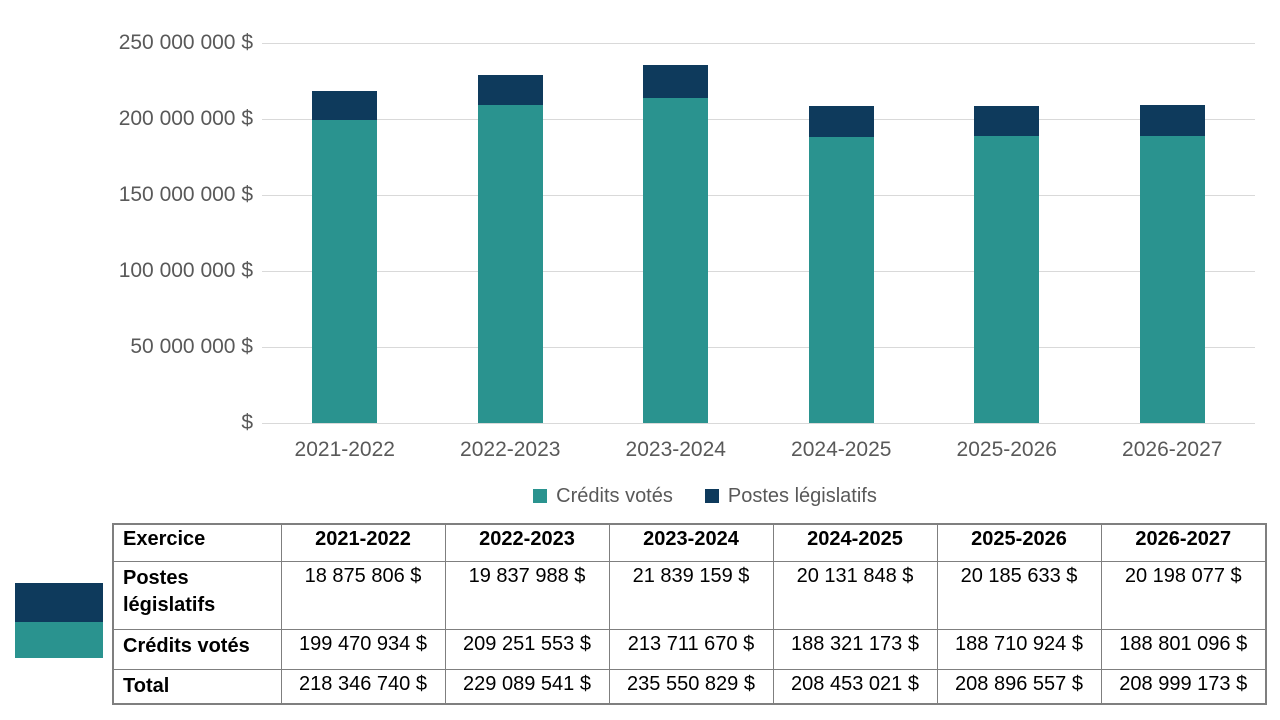 The height and width of the screenshot is (720, 1280). What do you see at coordinates (855, 686) in the screenshot?
I see `table-cell: 208 453 021 $` at bounding box center [855, 686].